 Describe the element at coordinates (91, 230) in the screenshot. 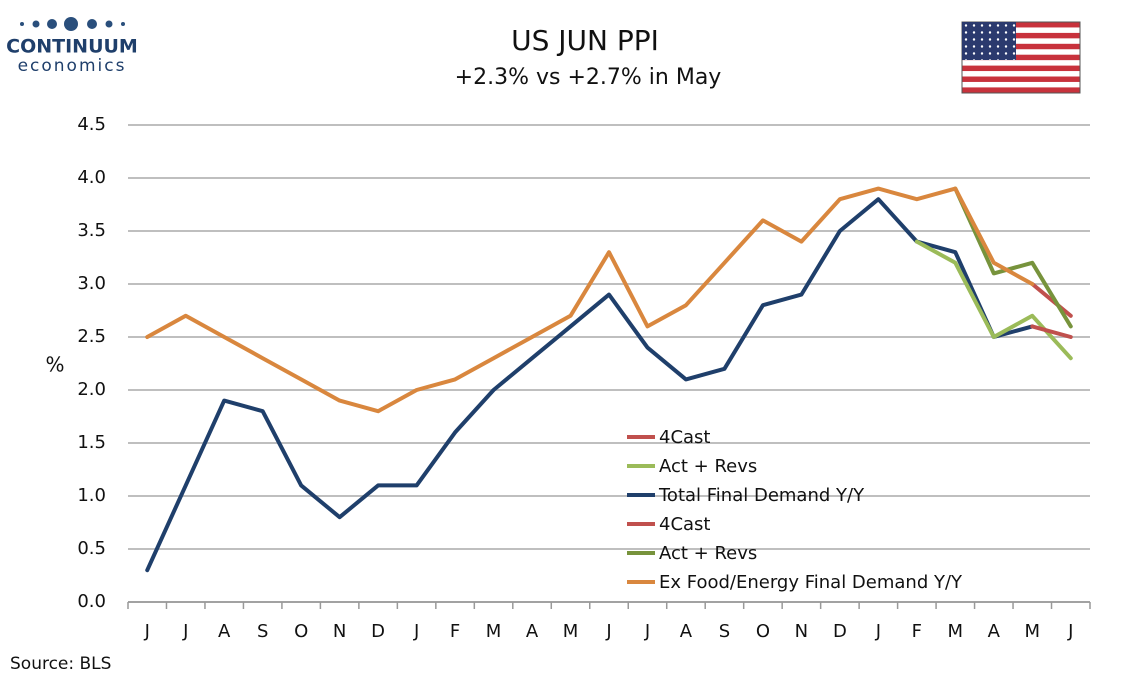

I see `y-tick-label: 3.5` at that location.